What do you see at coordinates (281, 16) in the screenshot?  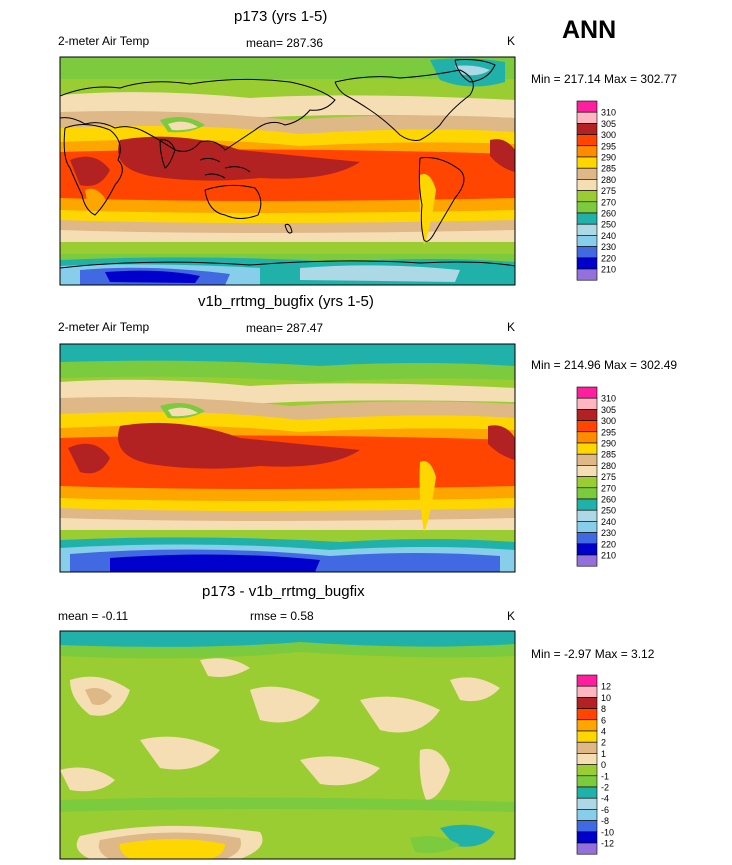 I see `panel-1-title: p173 (yrs 1-5)` at bounding box center [281, 16].